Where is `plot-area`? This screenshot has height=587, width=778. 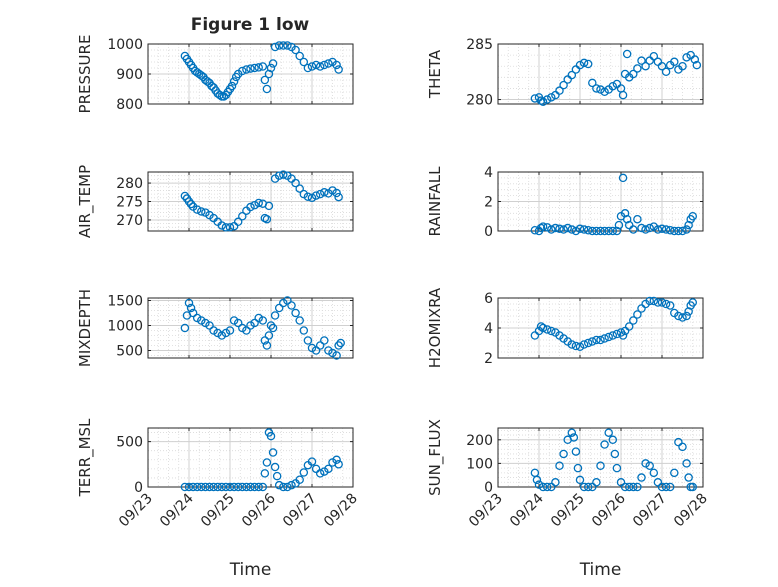 plot-area is located at coordinates (600, 457).